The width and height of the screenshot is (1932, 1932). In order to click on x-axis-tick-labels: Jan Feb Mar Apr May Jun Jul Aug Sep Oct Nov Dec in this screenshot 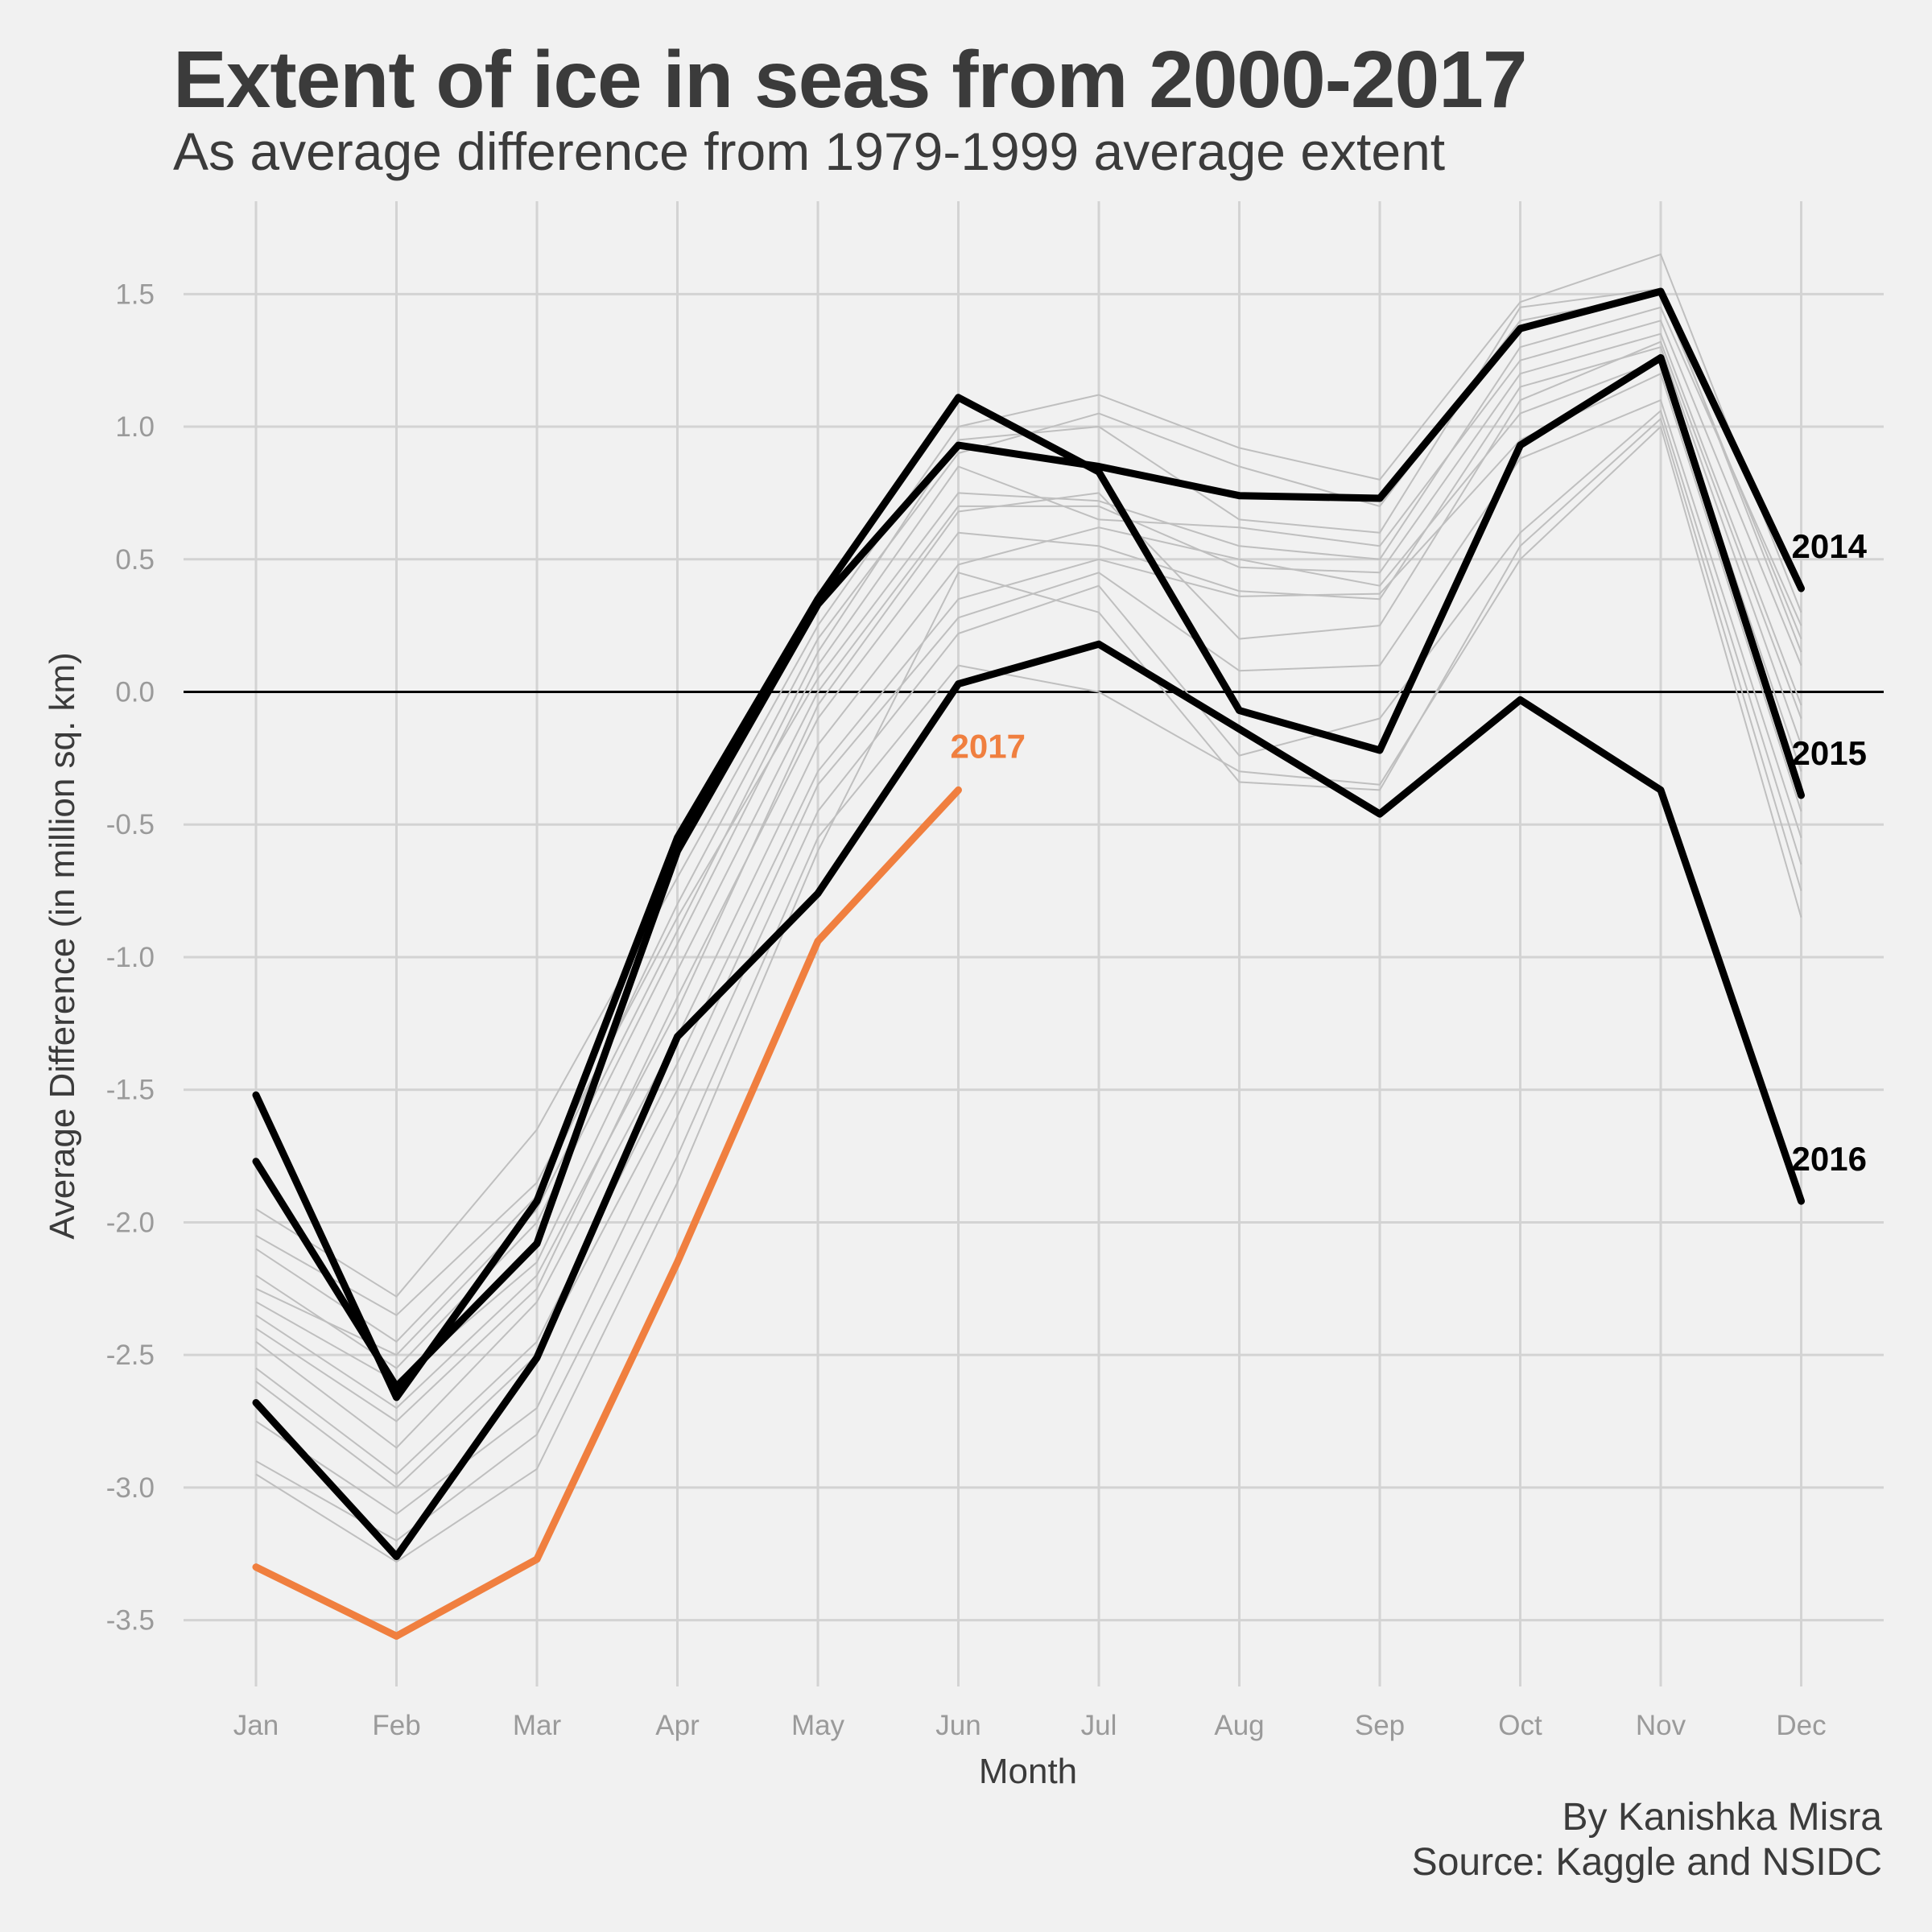, I will do `click(1030, 1725)`.